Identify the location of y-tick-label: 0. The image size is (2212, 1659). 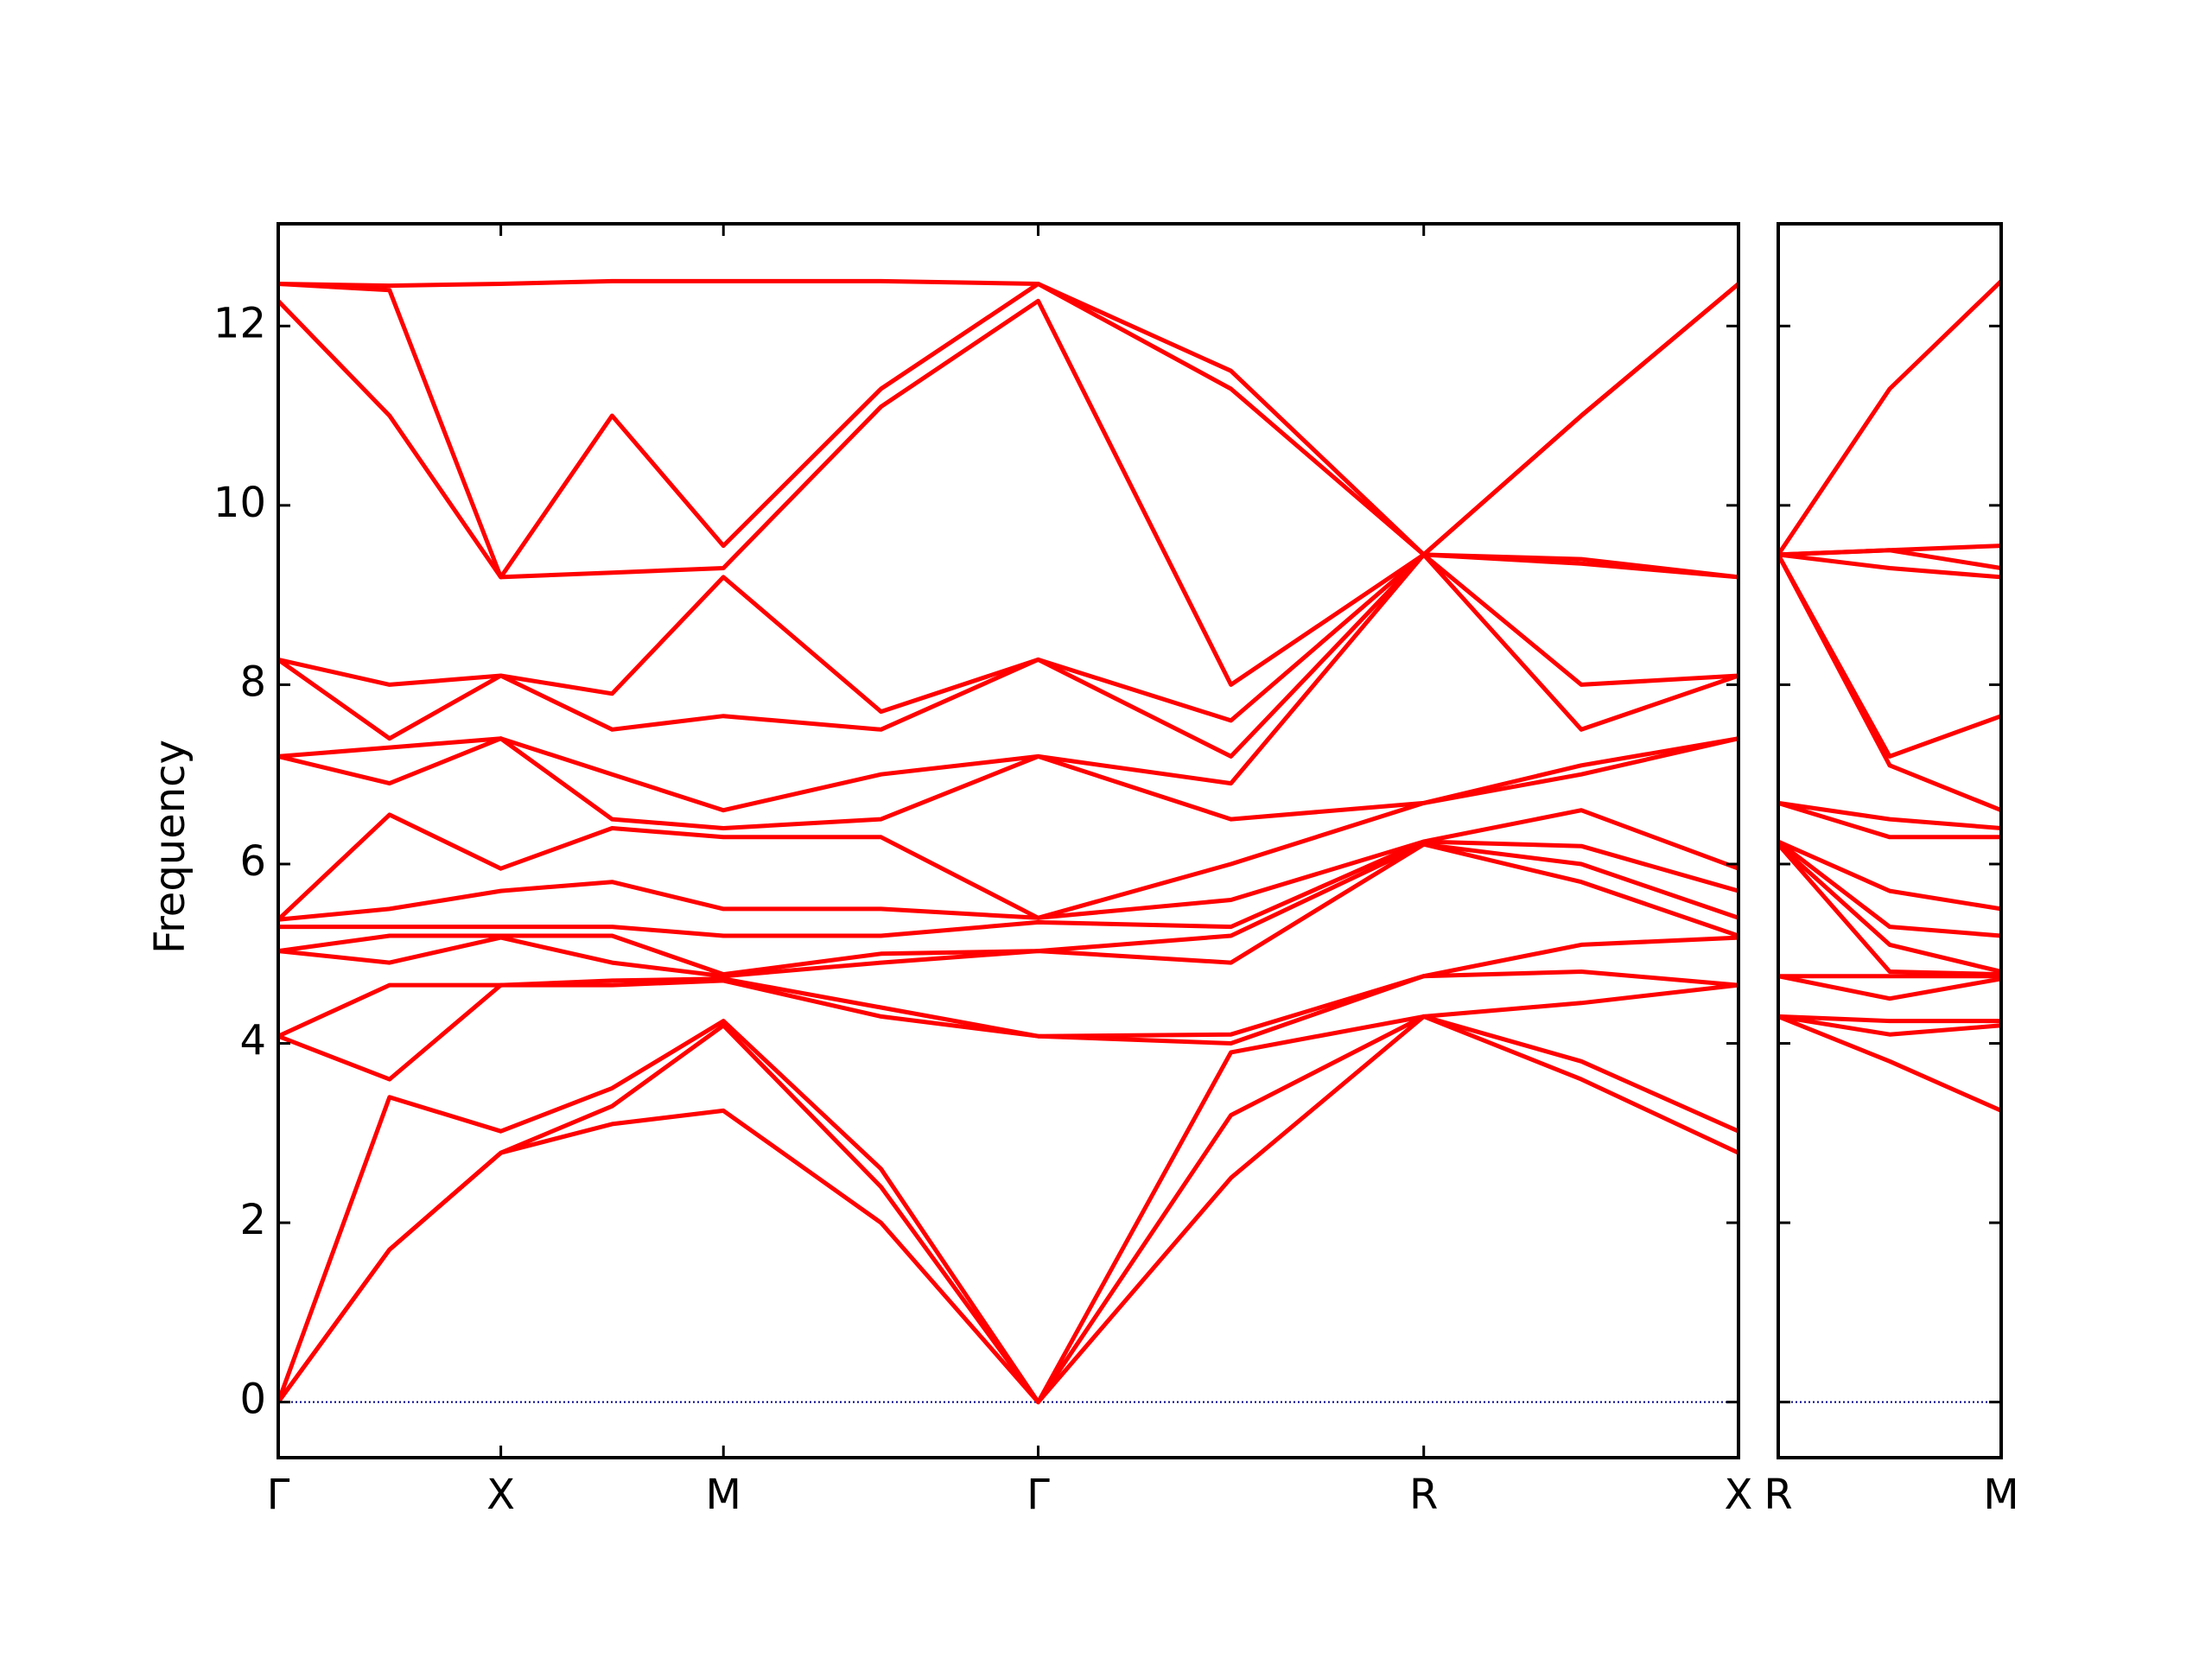
(252, 1400).